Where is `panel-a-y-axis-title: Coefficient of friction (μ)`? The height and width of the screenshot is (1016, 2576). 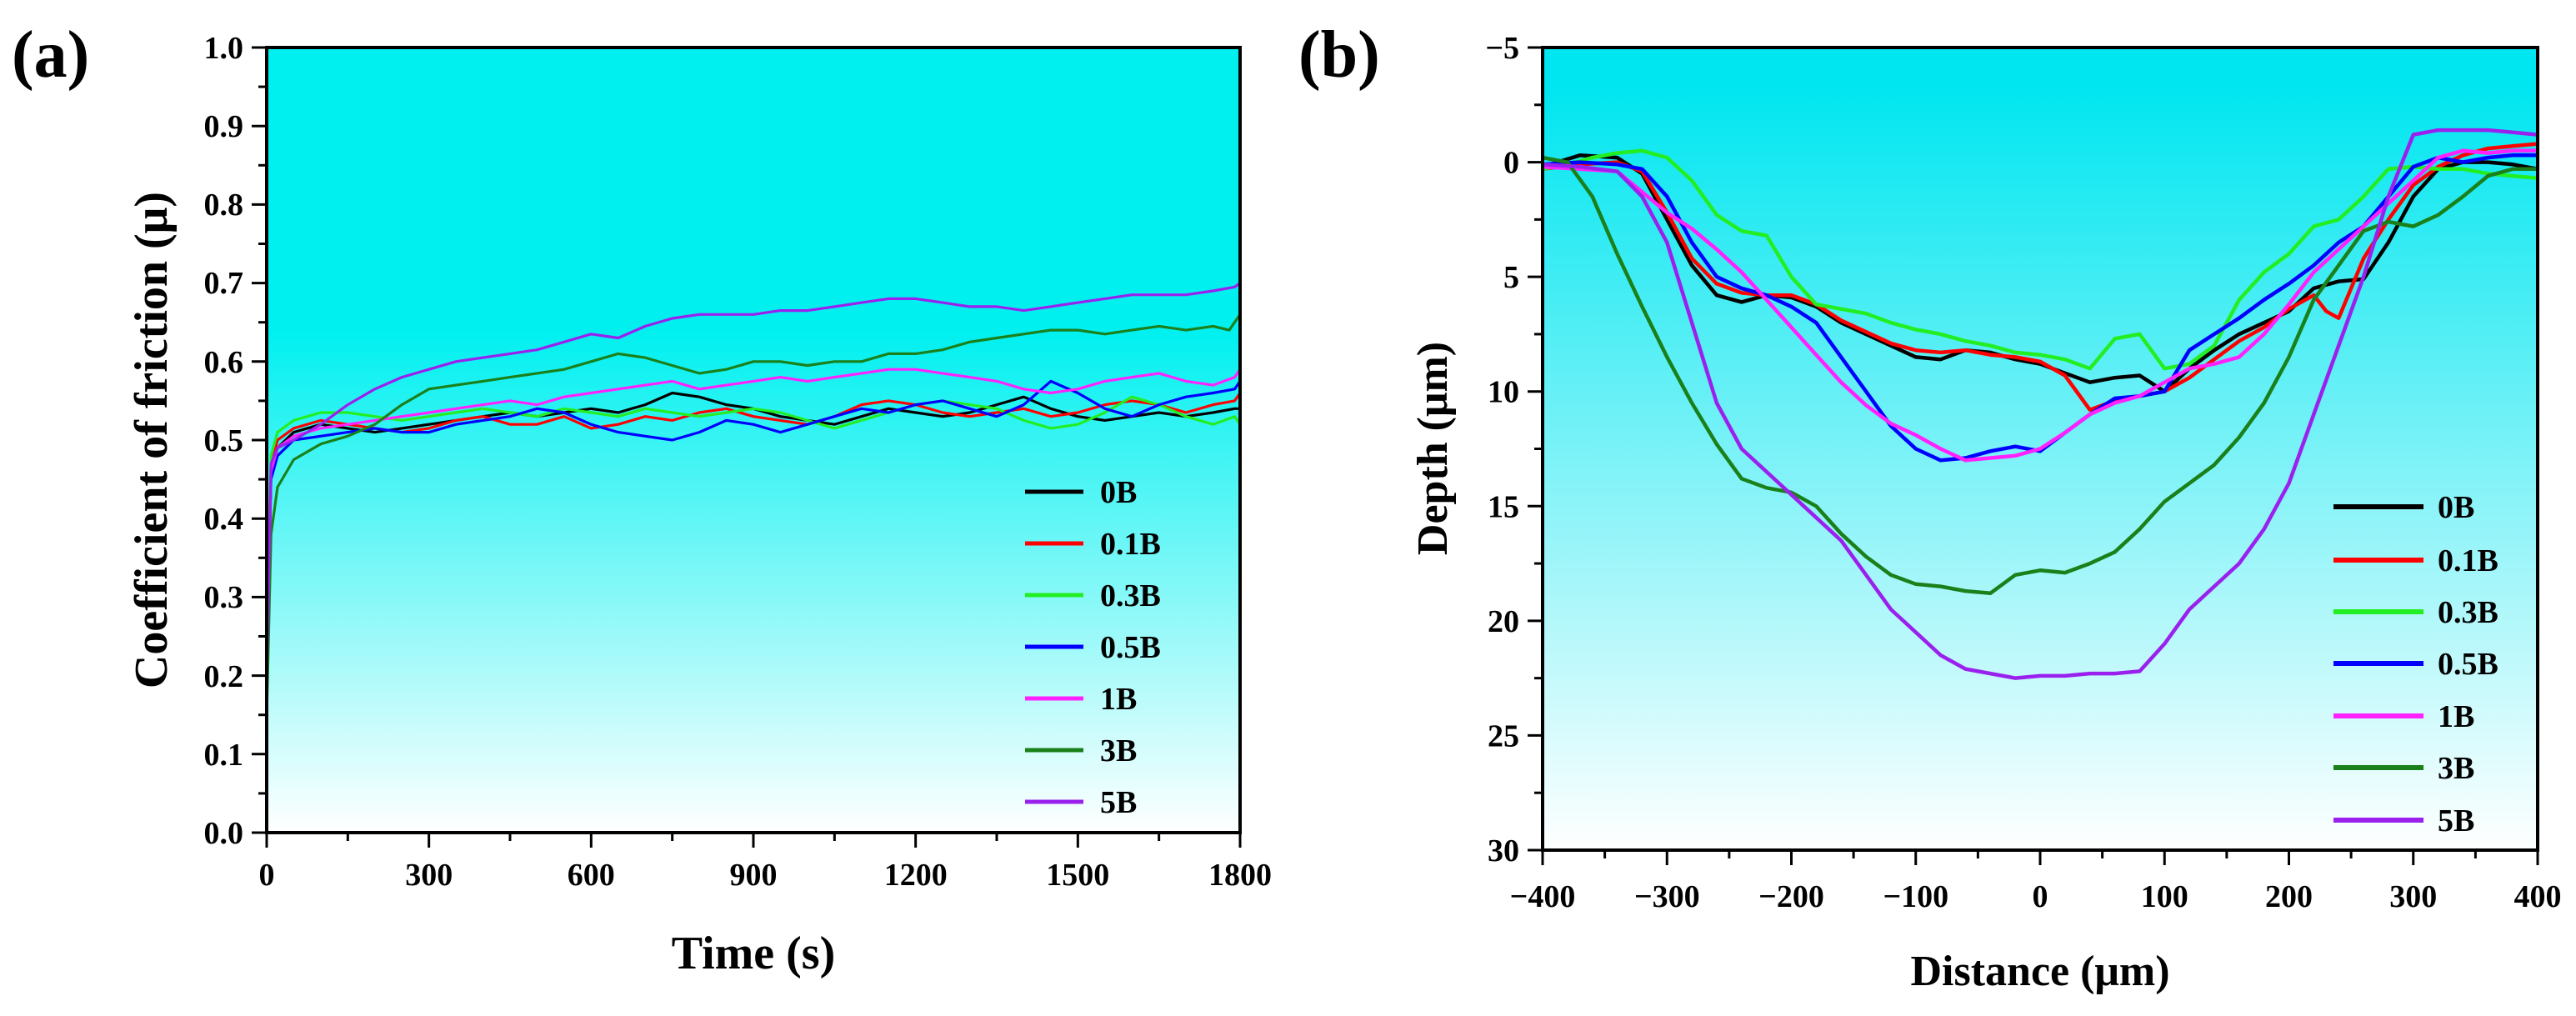
panel-a-y-axis-title: Coefficient of friction (μ) is located at coordinates (152, 440).